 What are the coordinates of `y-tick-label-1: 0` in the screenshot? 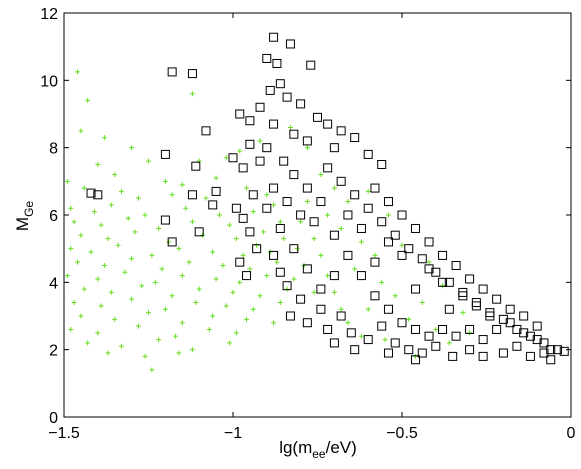 It's located at (53, 418).